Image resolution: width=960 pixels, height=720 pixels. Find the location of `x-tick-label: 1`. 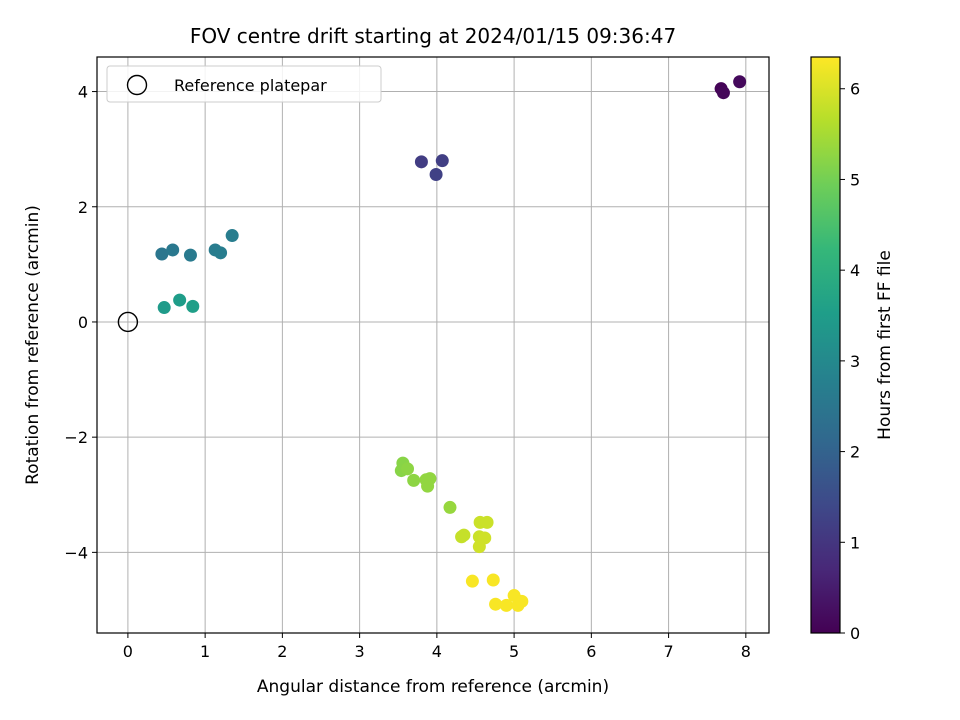

x-tick-label: 1 is located at coordinates (205, 651).